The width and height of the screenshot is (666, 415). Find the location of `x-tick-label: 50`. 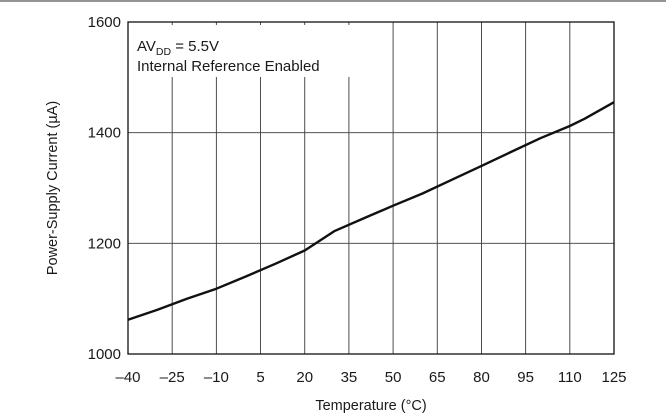

x-tick-label: 50 is located at coordinates (393, 377).